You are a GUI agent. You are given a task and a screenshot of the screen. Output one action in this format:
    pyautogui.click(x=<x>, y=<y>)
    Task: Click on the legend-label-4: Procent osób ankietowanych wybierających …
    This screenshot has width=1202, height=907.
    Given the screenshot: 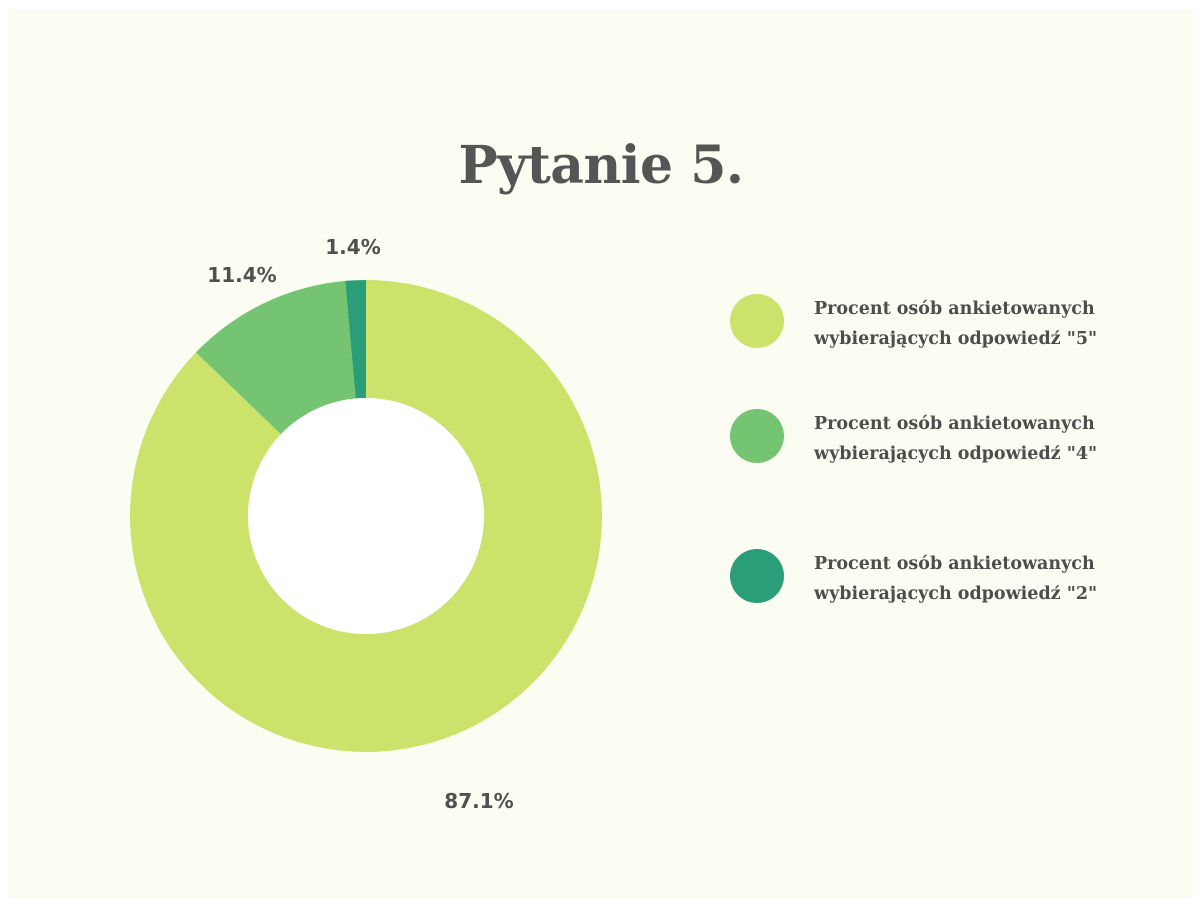 What is the action you would take?
    pyautogui.click(x=956, y=439)
    